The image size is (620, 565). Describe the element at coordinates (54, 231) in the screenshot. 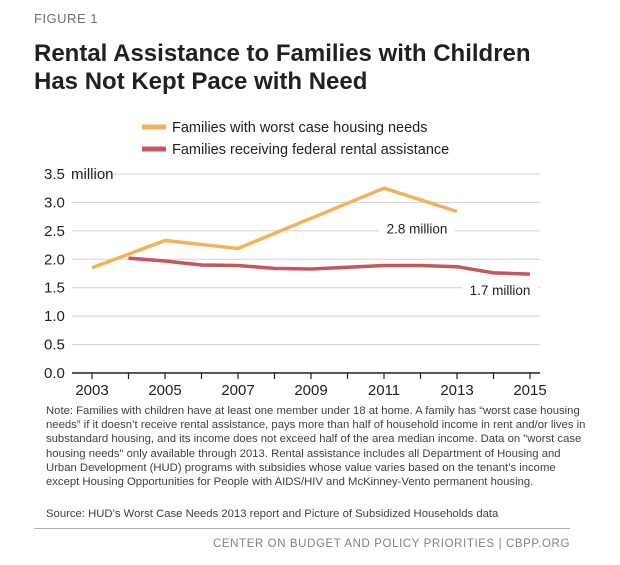

I see `y-tick-label: 2.5` at that location.